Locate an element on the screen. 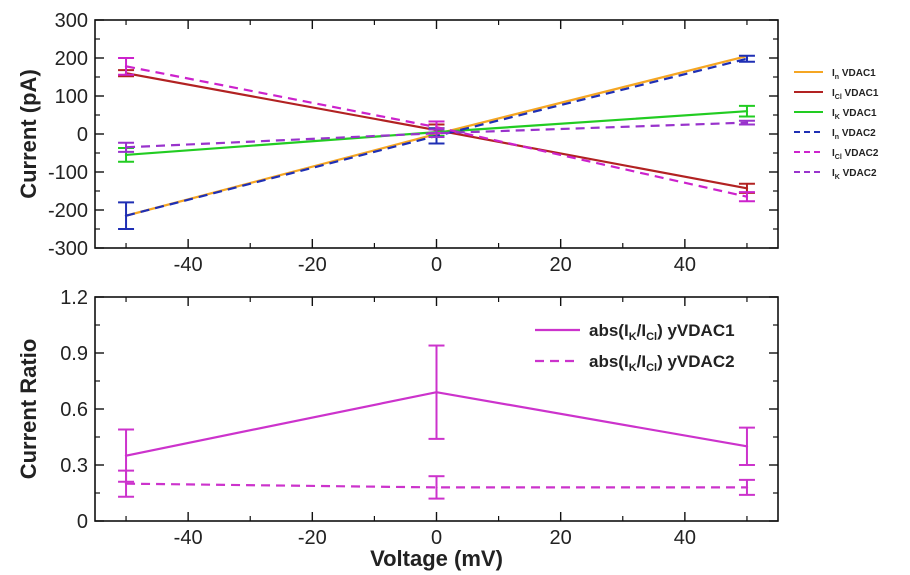  legend-label: In VDAC1 is located at coordinates (854, 74).